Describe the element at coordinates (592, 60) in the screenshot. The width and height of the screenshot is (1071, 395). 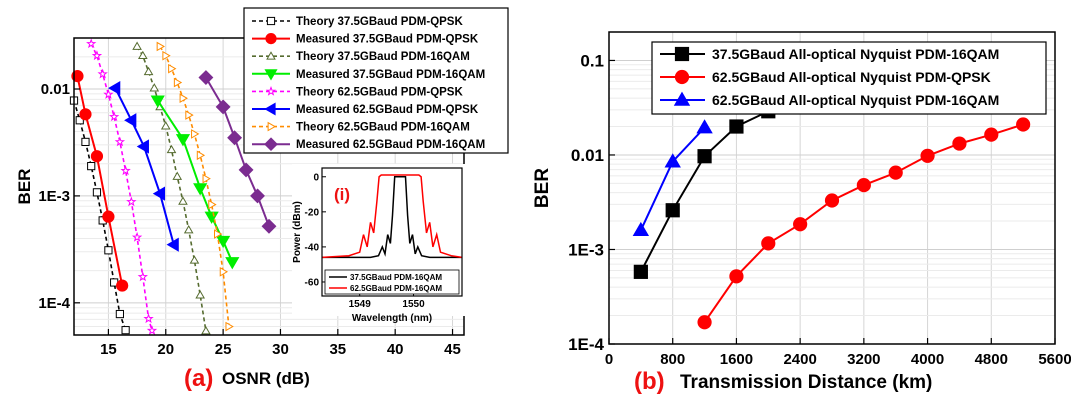
I see `y-tick-label: 0.1` at that location.